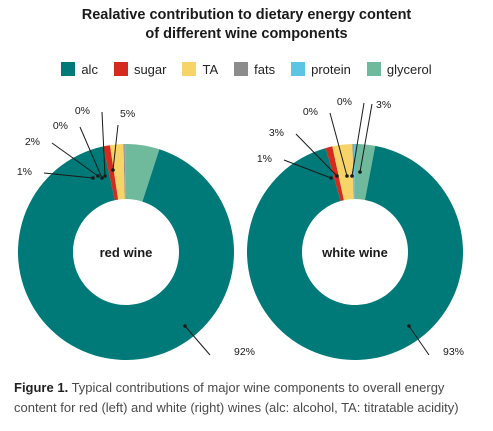  What do you see at coordinates (120, 69) in the screenshot?
I see `legend-swatch-sugar` at bounding box center [120, 69].